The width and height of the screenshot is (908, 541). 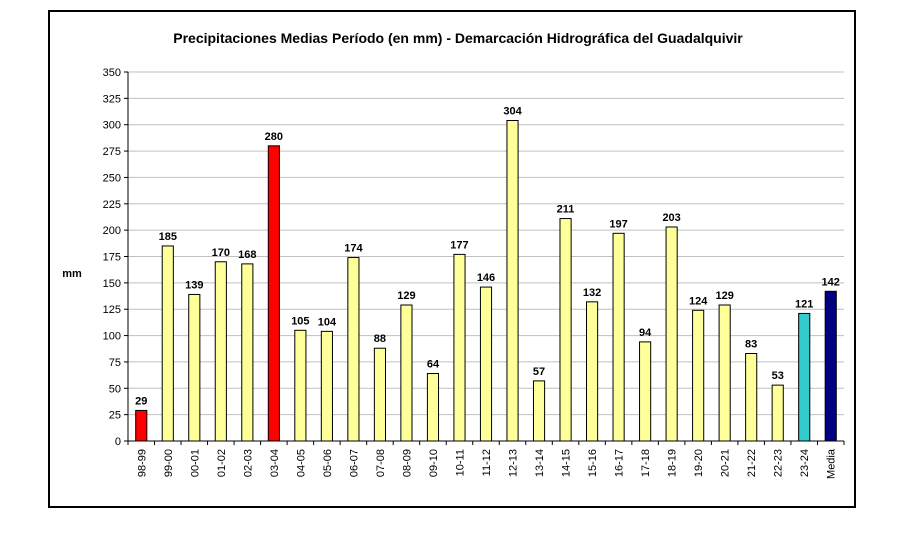 What do you see at coordinates (168, 237) in the screenshot?
I see `data-label: 185` at bounding box center [168, 237].